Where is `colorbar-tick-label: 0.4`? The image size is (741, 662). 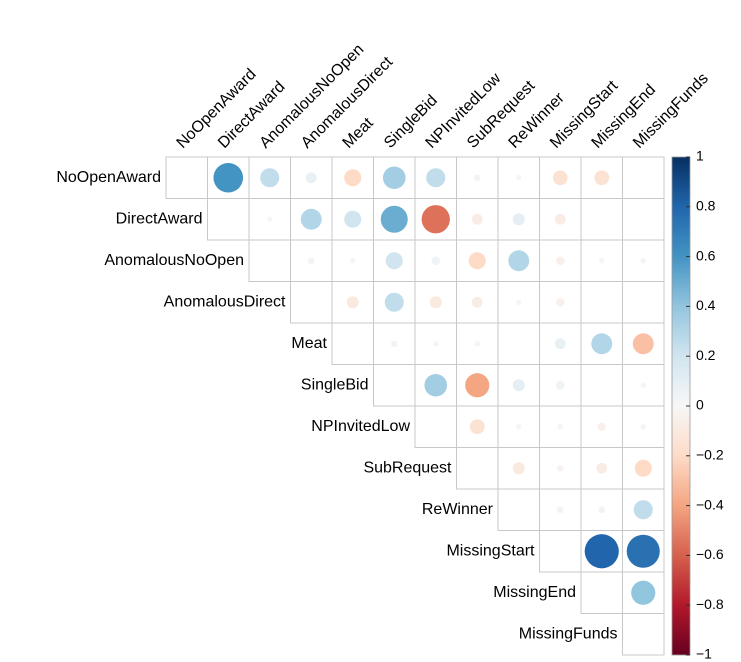 colorbar-tick-label: 0.4 is located at coordinates (706, 305).